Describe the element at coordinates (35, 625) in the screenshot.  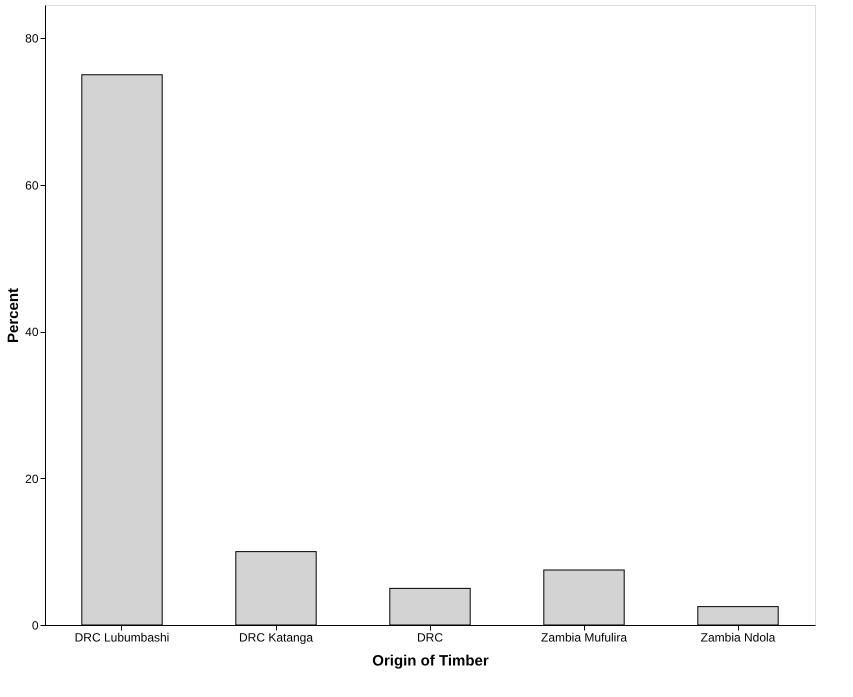
I see `y-tick-label: 0` at that location.